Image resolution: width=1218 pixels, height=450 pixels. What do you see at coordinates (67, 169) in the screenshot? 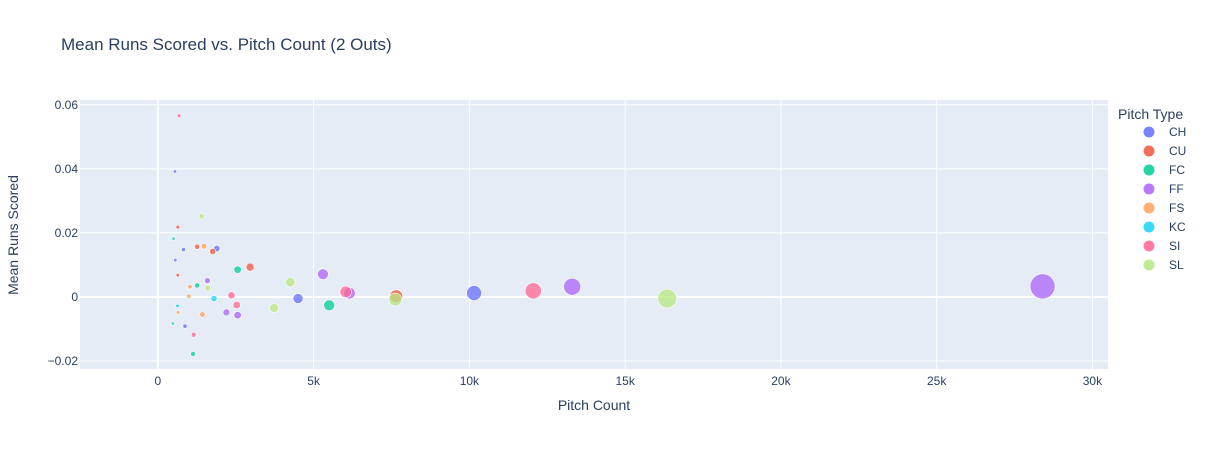
I see `y-tick-label: 0.04` at bounding box center [67, 169].